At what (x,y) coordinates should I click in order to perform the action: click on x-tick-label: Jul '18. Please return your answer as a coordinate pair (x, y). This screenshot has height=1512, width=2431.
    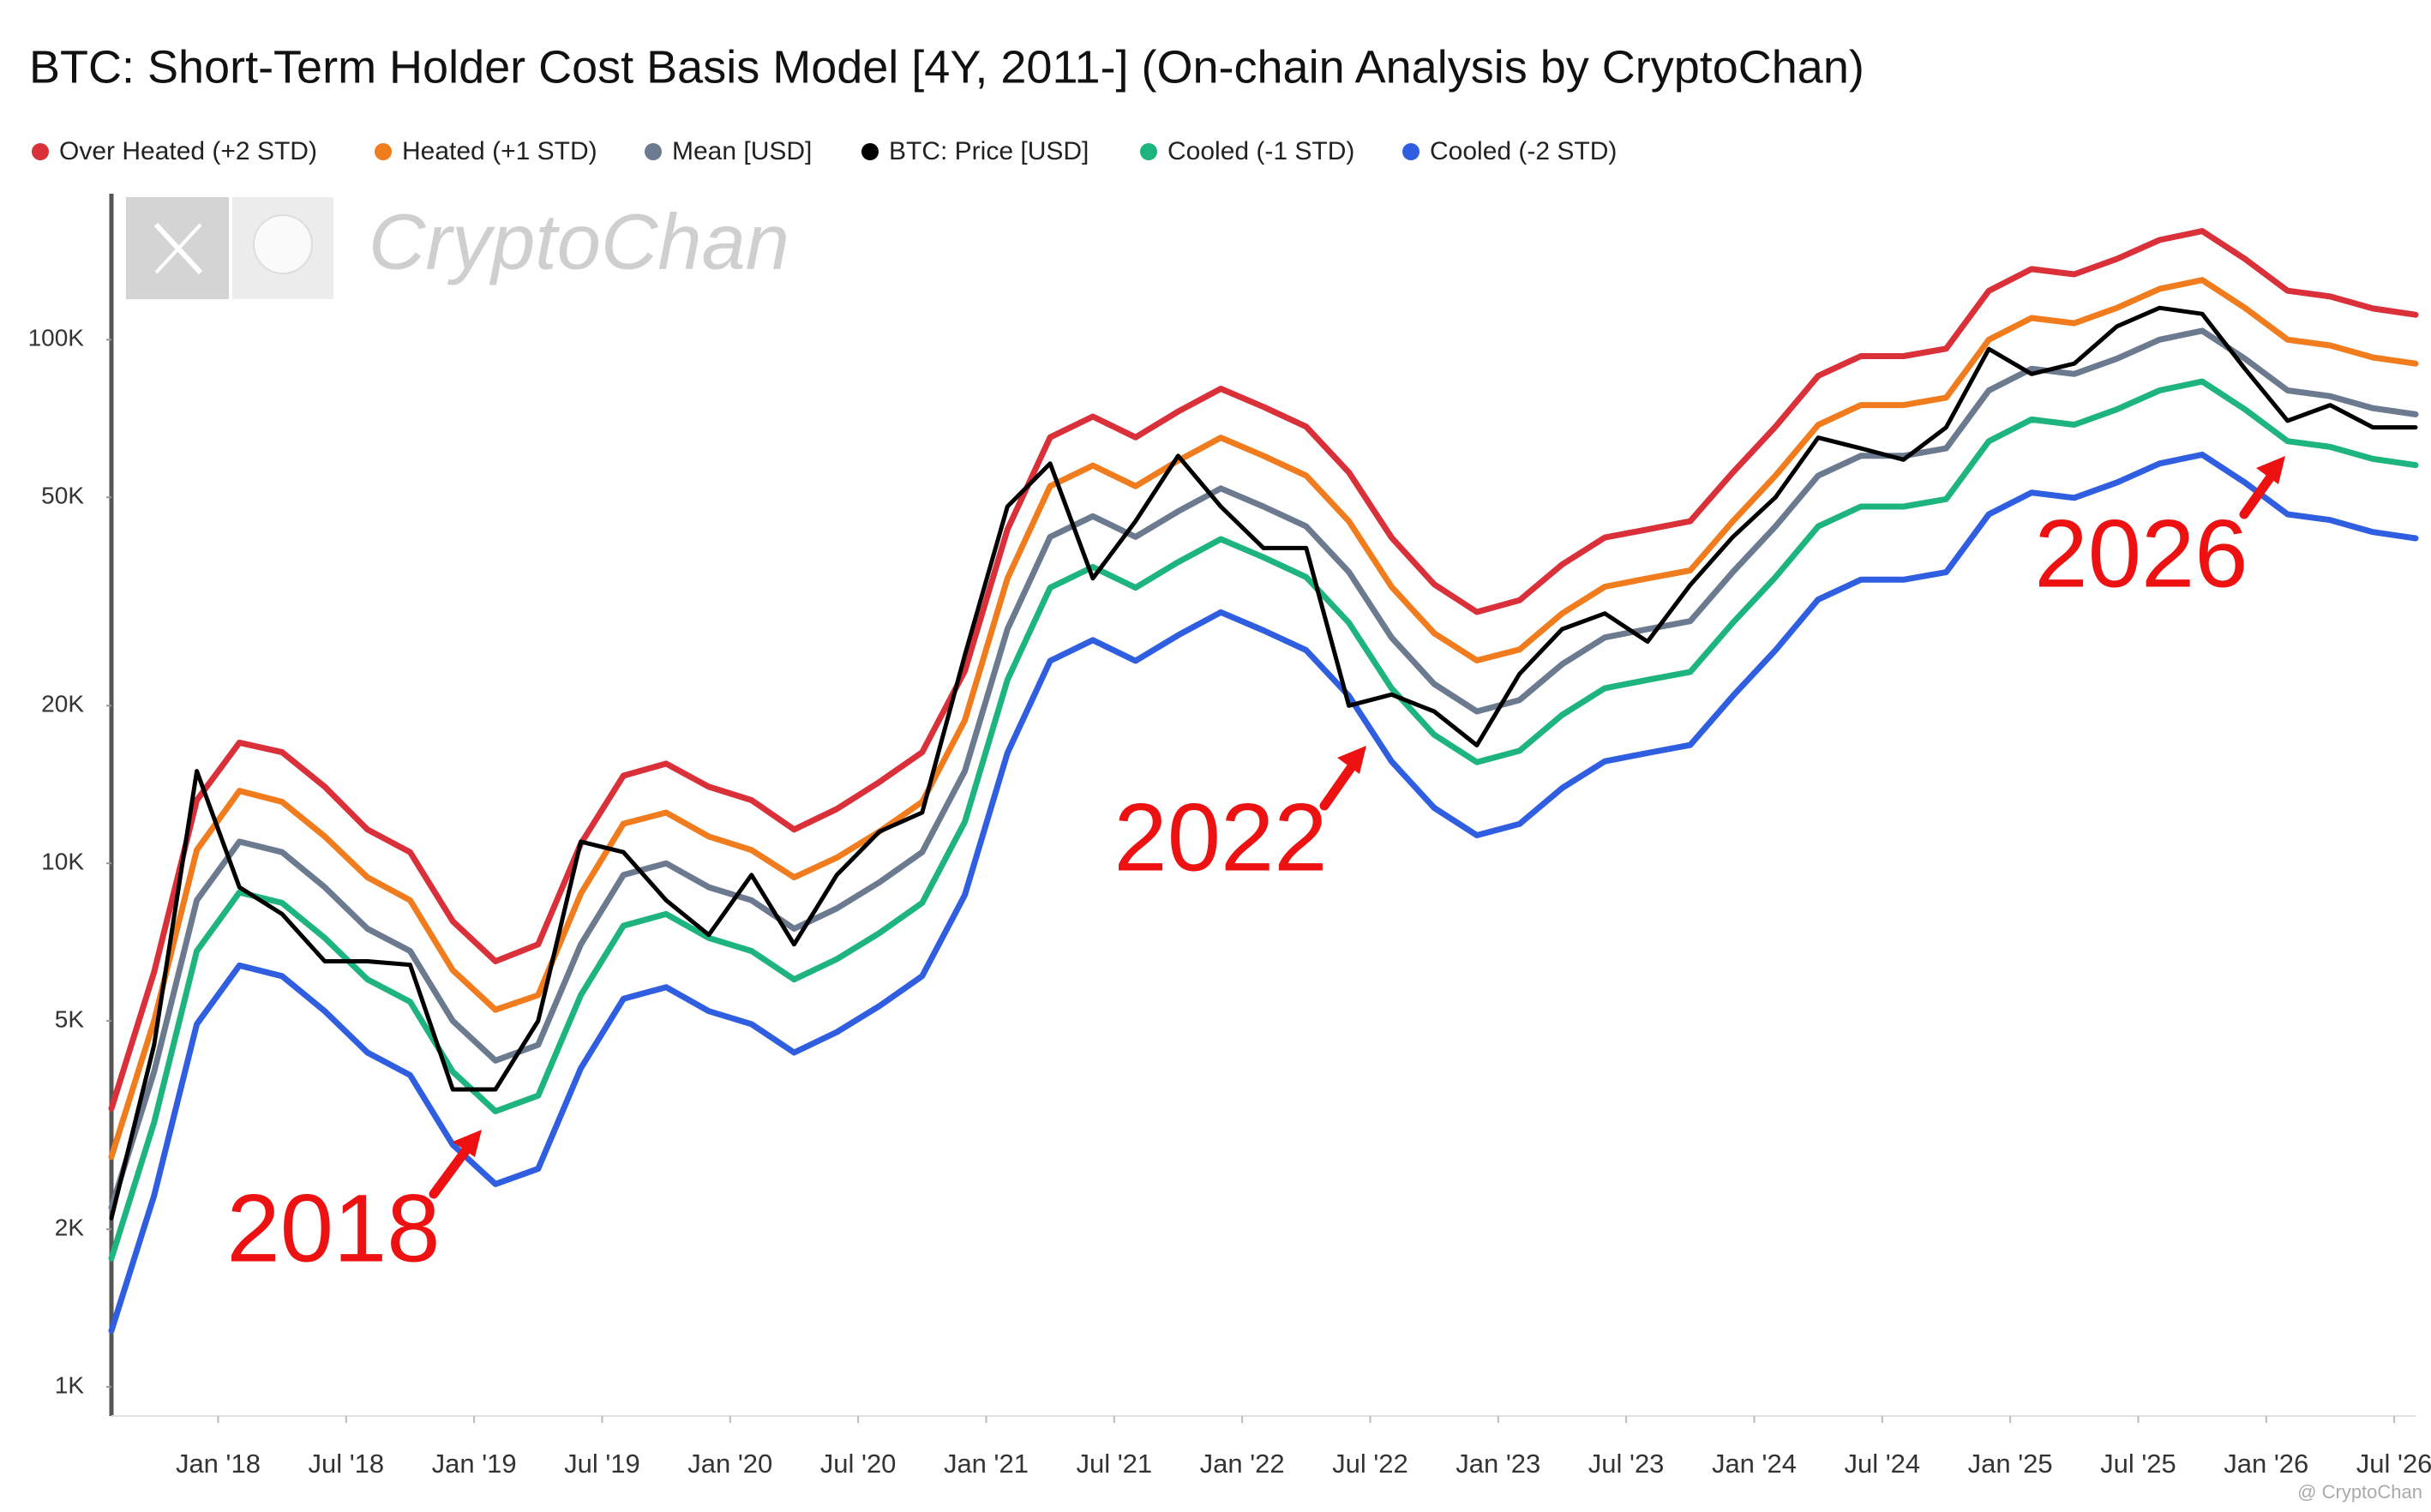
    Looking at the image, I should click on (346, 1464).